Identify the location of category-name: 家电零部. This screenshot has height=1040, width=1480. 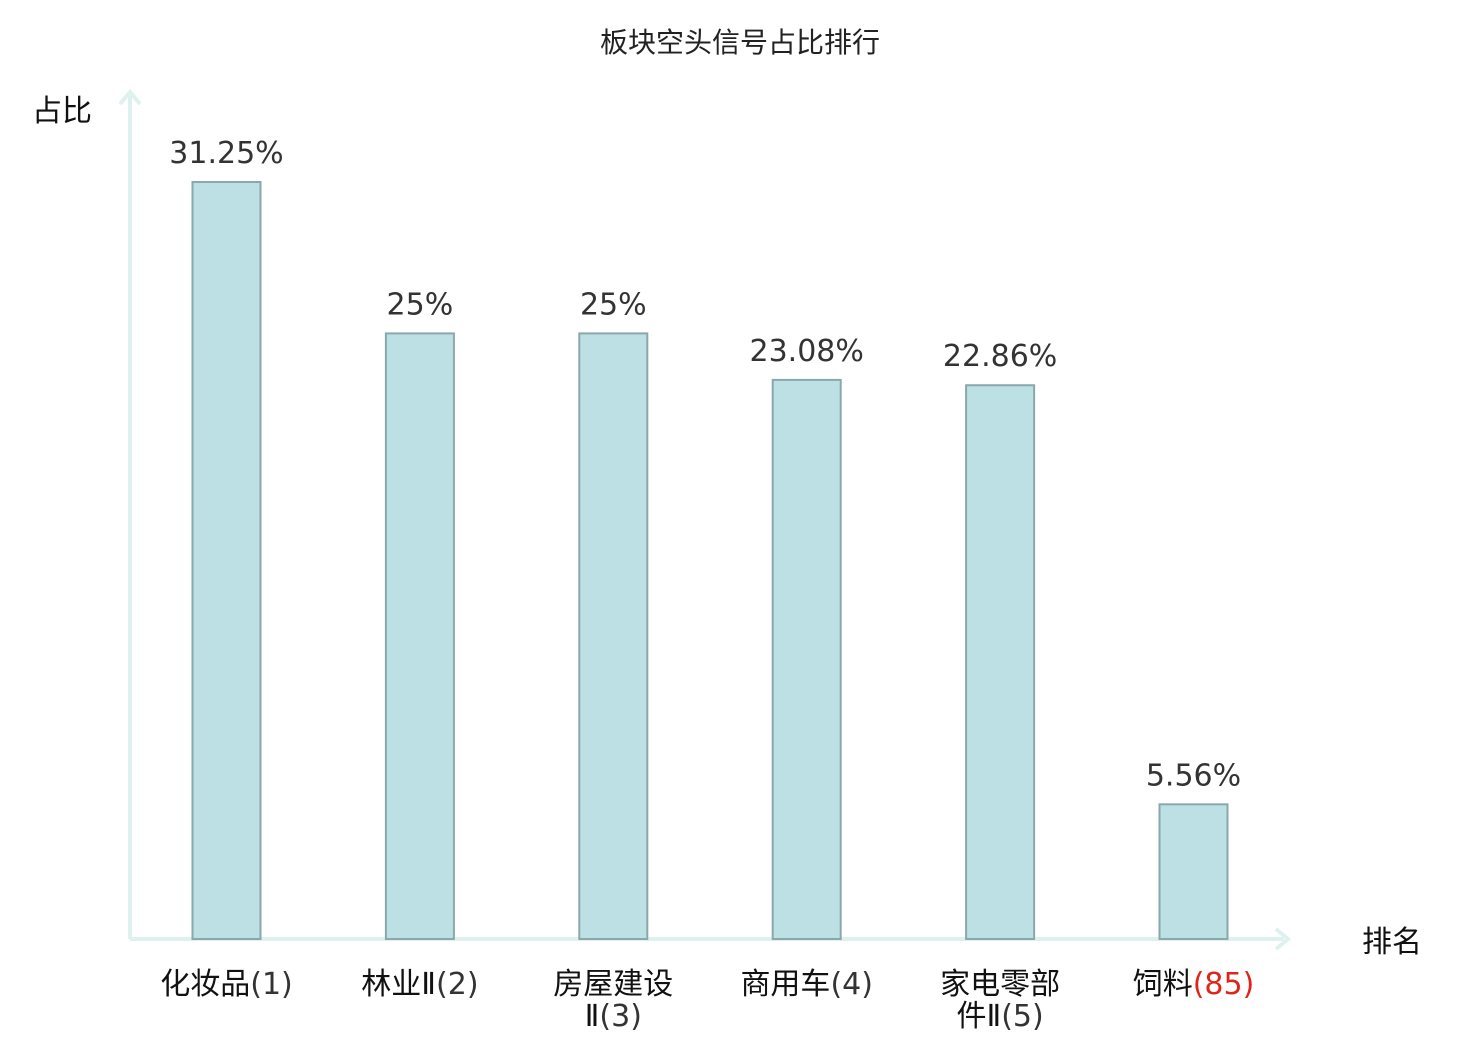
(1000, 984).